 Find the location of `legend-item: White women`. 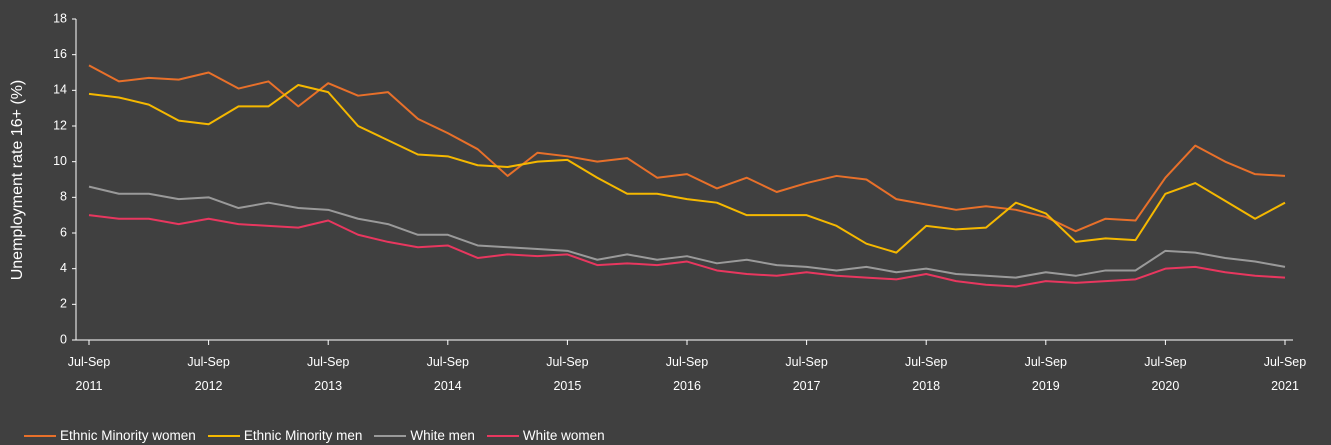

legend-item: White women is located at coordinates (545, 435).